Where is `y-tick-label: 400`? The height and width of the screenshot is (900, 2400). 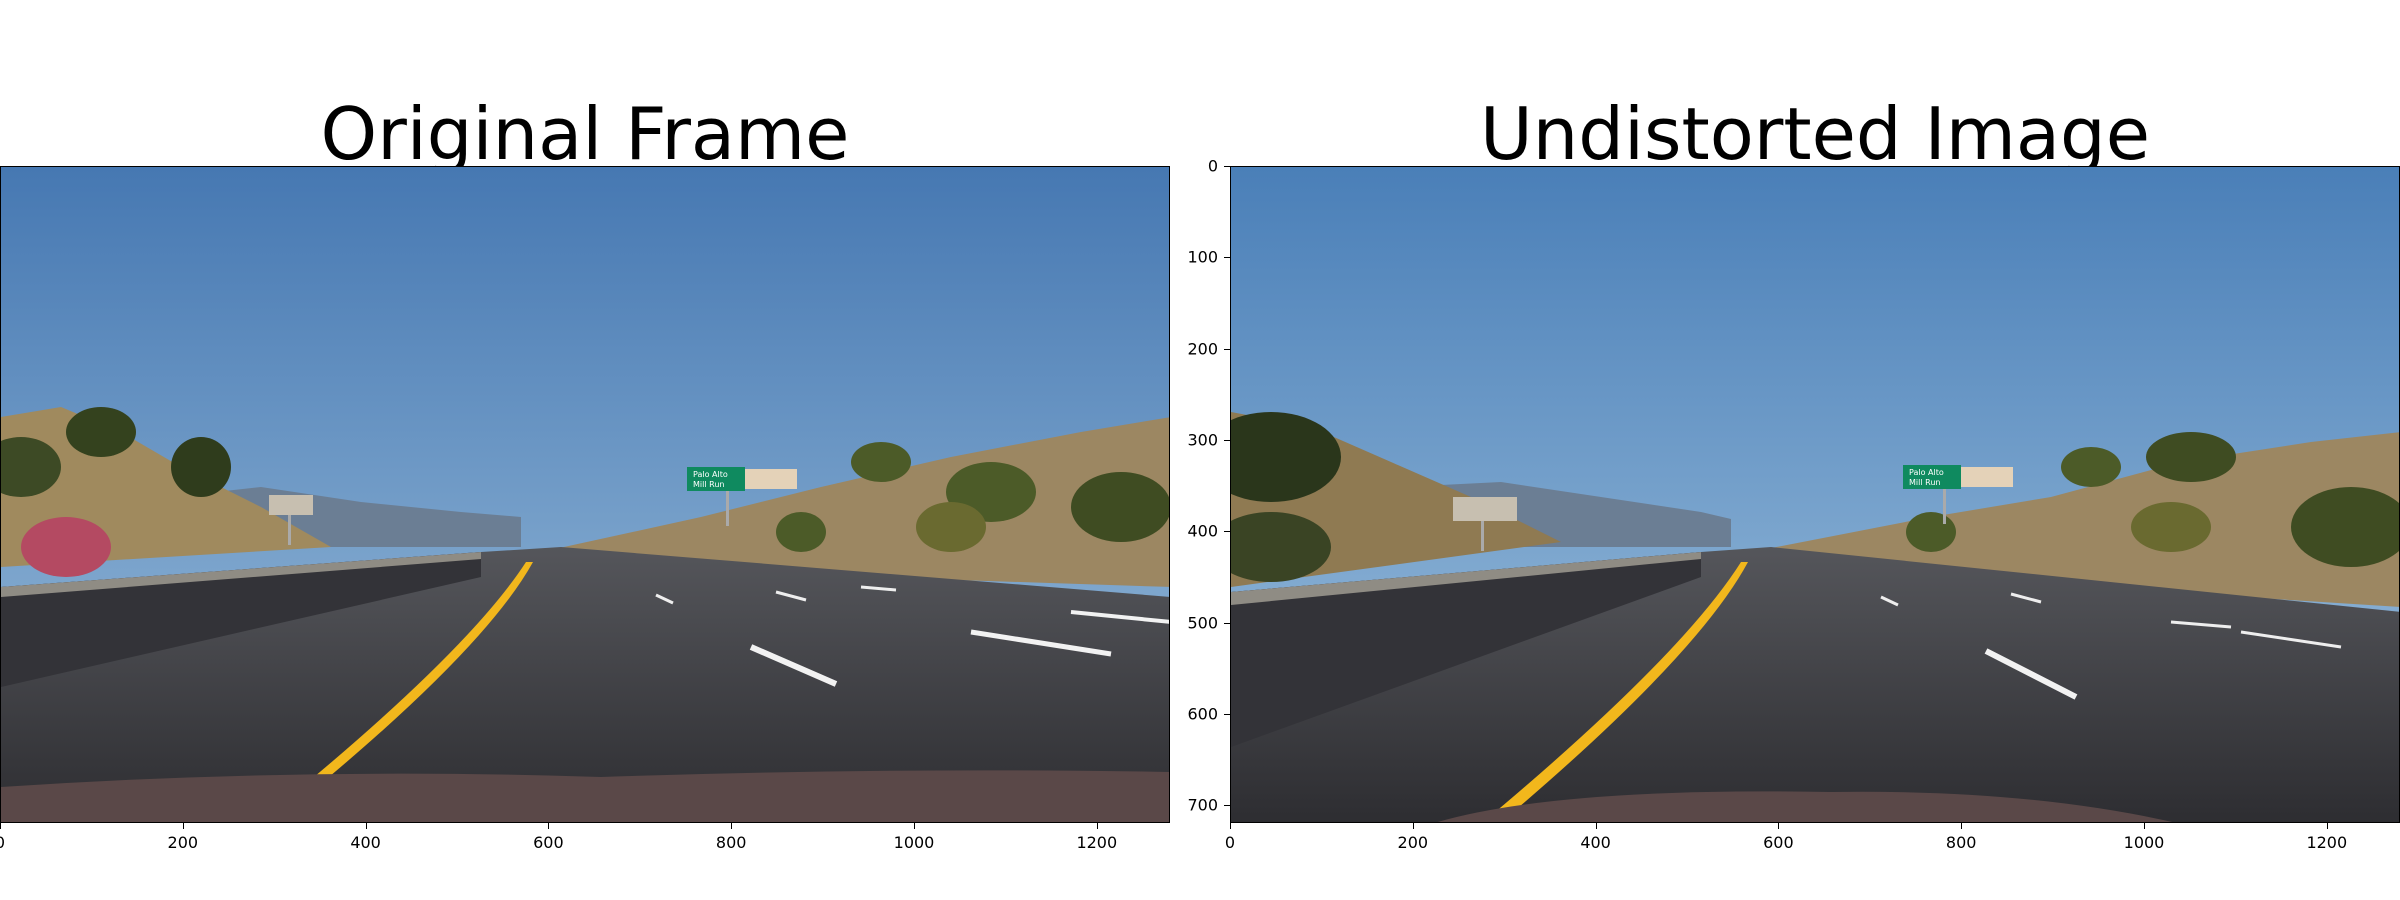 y-tick-label: 400 is located at coordinates (1202, 531).